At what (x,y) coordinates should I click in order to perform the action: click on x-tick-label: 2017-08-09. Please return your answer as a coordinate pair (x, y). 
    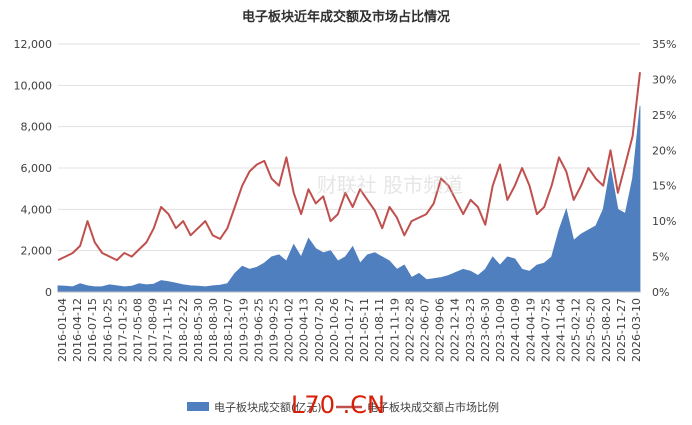
    Looking at the image, I should click on (153, 330).